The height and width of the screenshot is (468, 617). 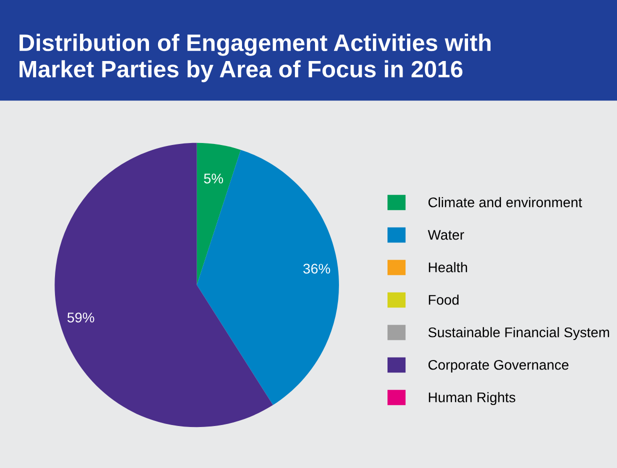 What do you see at coordinates (519, 333) in the screenshot?
I see `legend-label: Sustainable Financial System` at bounding box center [519, 333].